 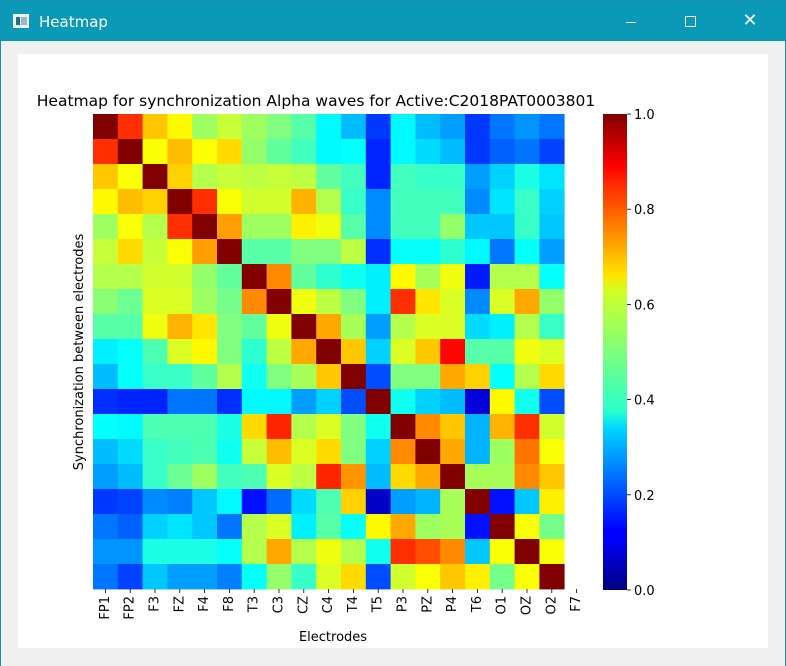 I want to click on x-tick-label: F4, so click(x=204, y=604).